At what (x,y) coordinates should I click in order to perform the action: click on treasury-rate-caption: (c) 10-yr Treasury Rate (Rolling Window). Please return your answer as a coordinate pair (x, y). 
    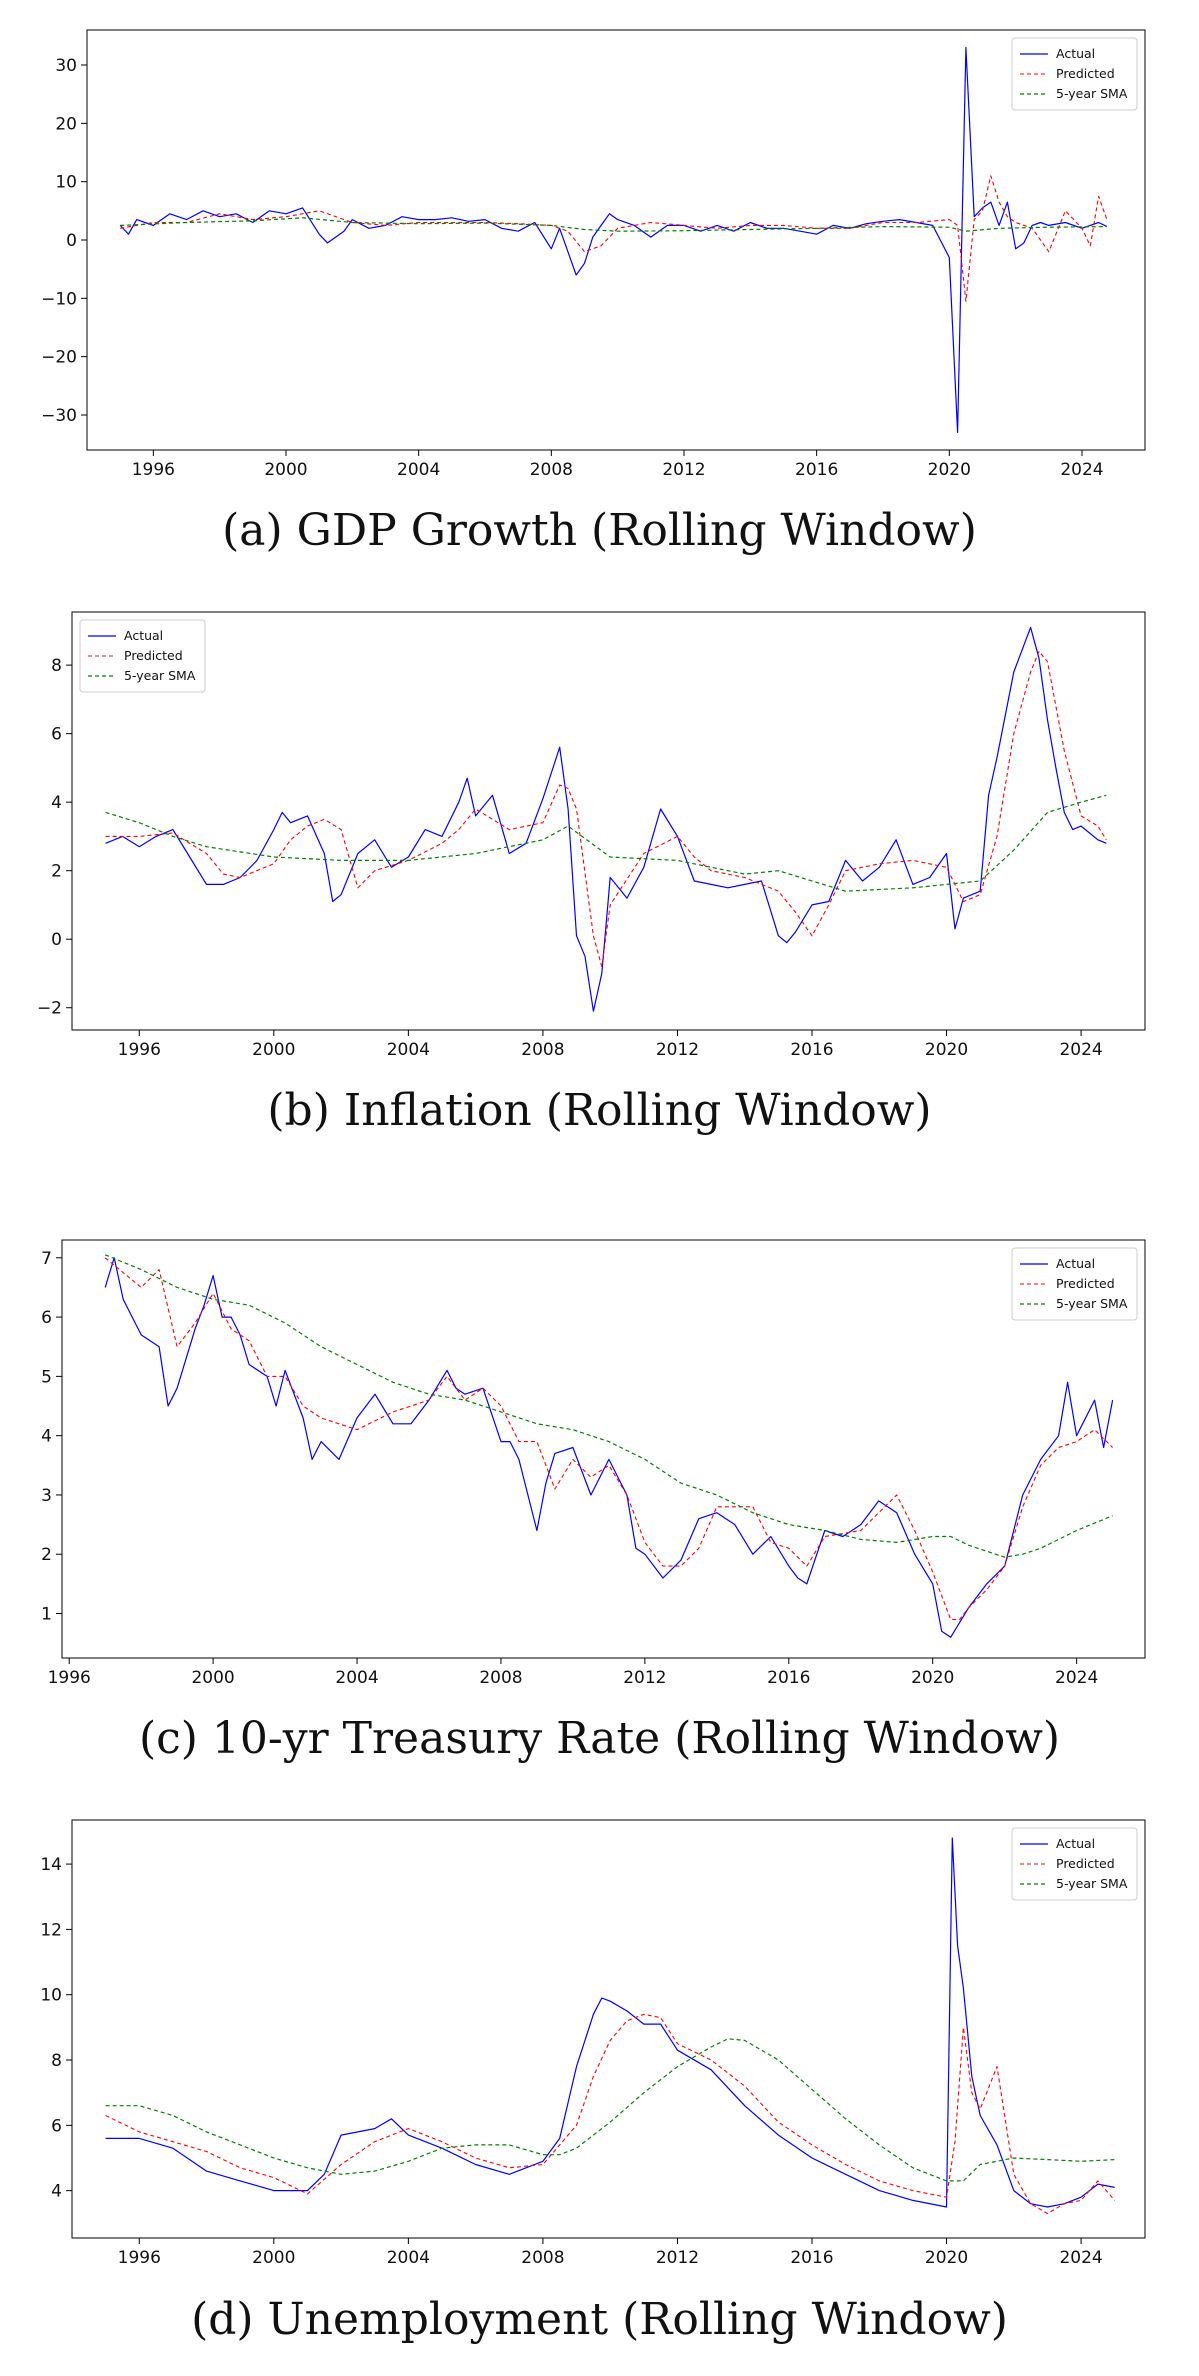
    Looking at the image, I should click on (599, 1738).